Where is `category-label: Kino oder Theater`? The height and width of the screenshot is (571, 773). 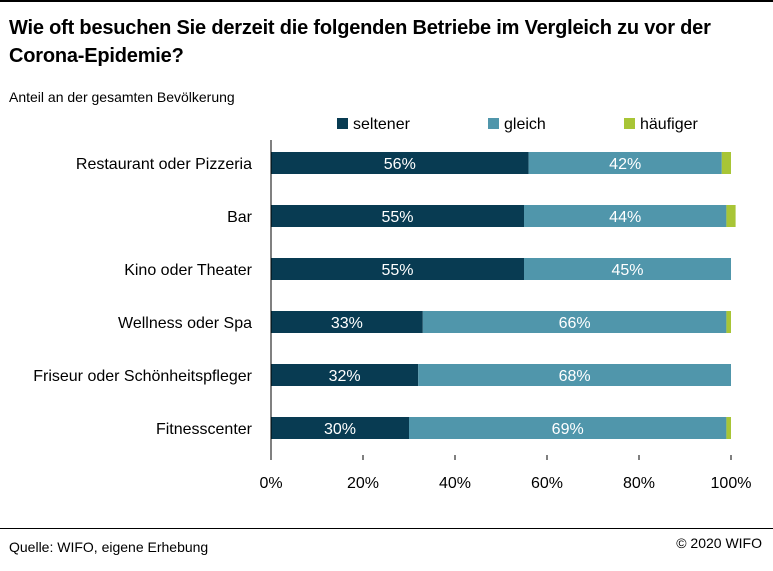
category-label: Kino oder Theater is located at coordinates (188, 270).